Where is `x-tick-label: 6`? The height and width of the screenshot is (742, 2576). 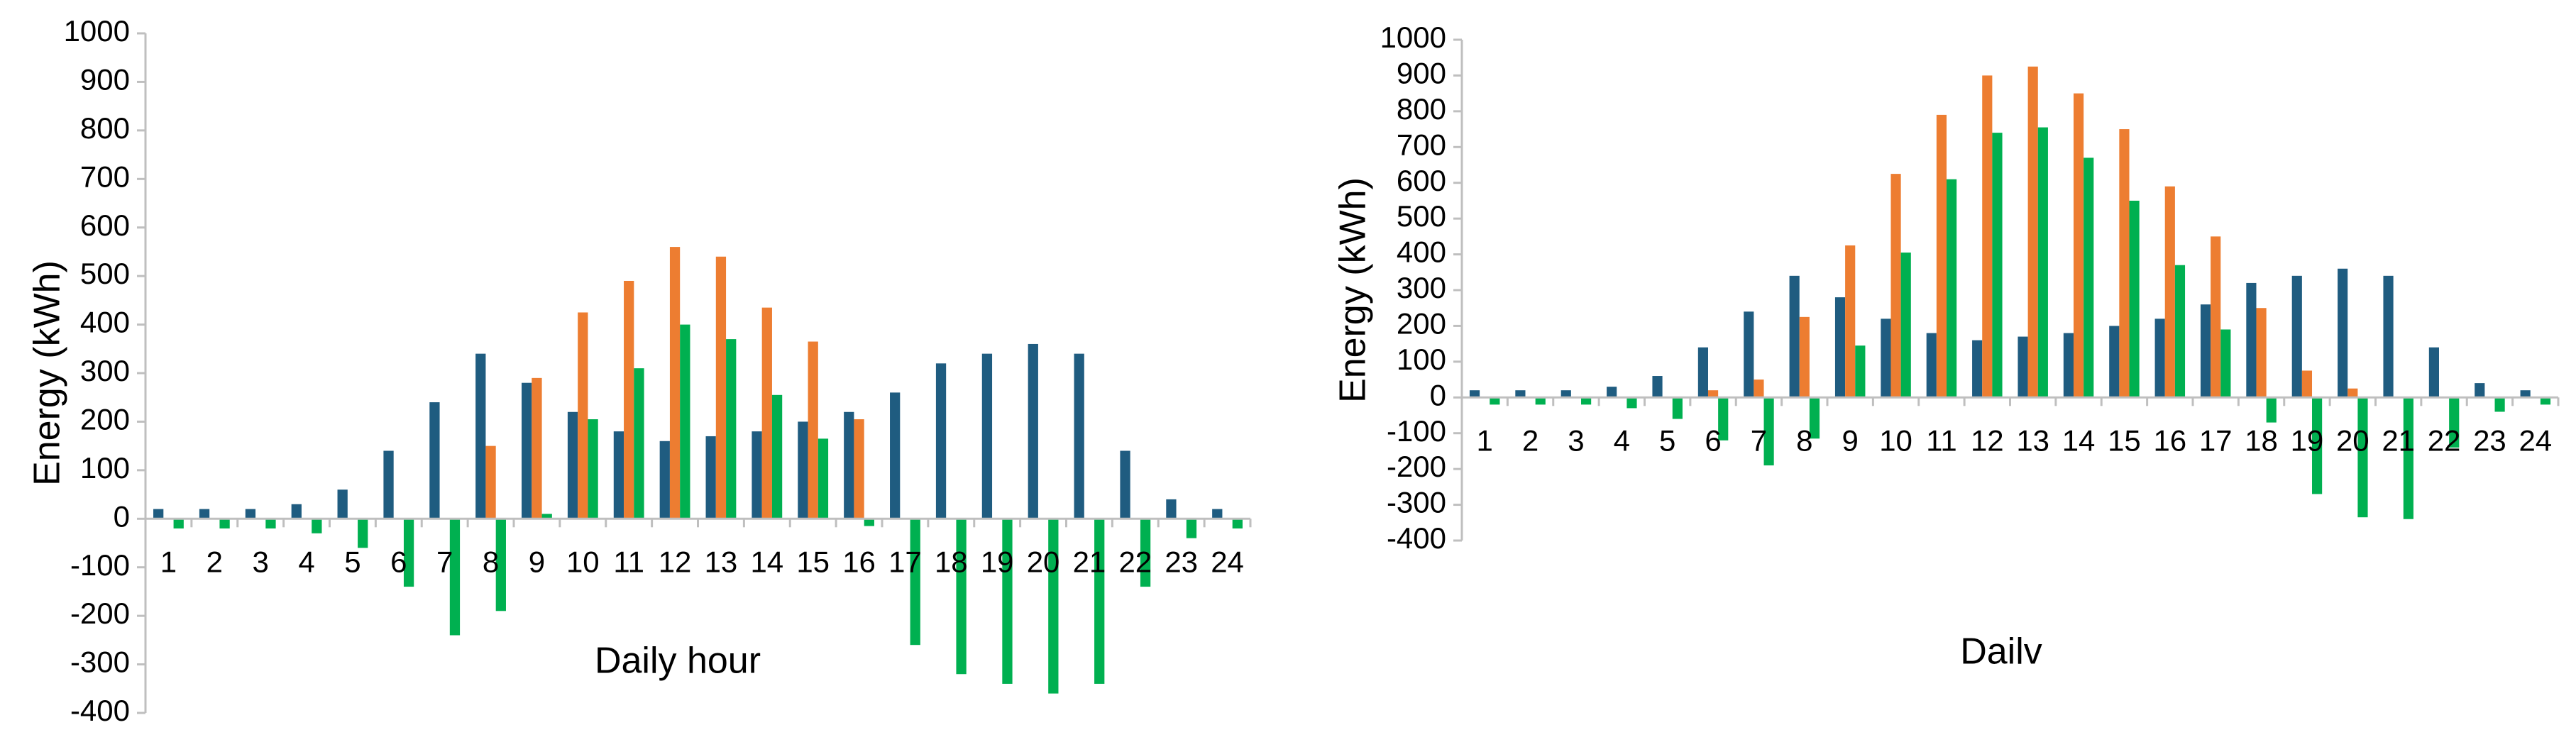
x-tick-label: 6 is located at coordinates (1713, 440).